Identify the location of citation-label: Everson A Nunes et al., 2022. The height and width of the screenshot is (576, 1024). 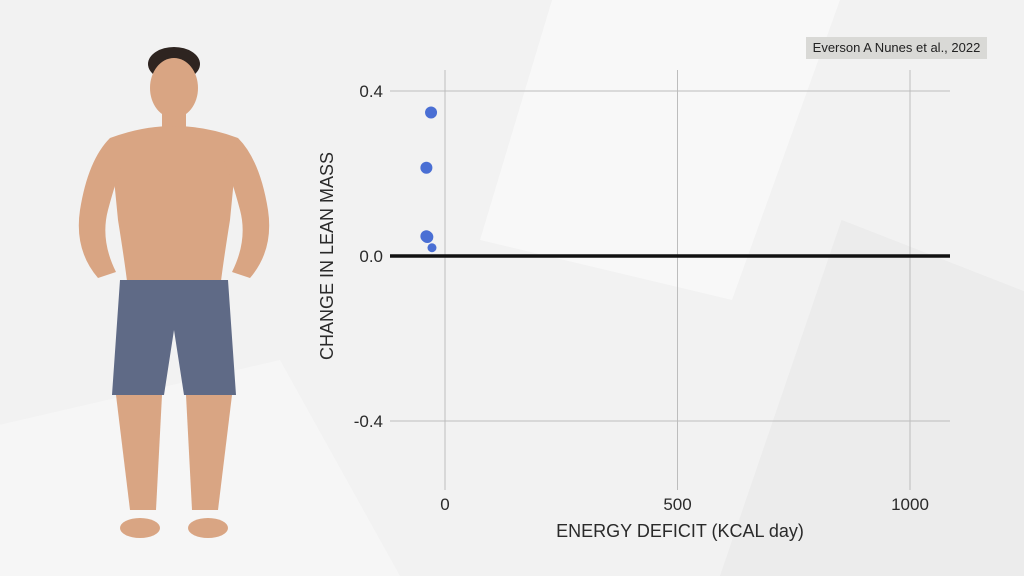
(896, 48).